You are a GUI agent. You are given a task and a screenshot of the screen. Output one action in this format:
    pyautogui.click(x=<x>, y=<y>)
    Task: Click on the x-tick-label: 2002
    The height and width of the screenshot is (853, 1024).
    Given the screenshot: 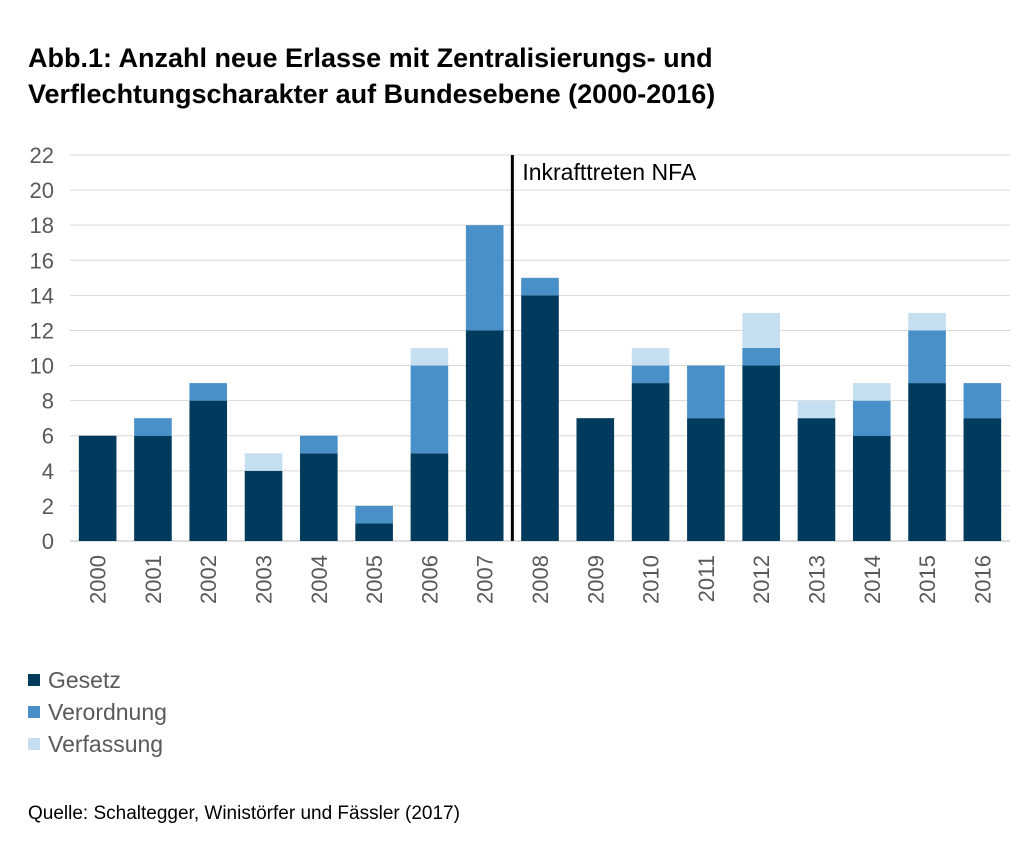 What is the action you would take?
    pyautogui.click(x=208, y=579)
    